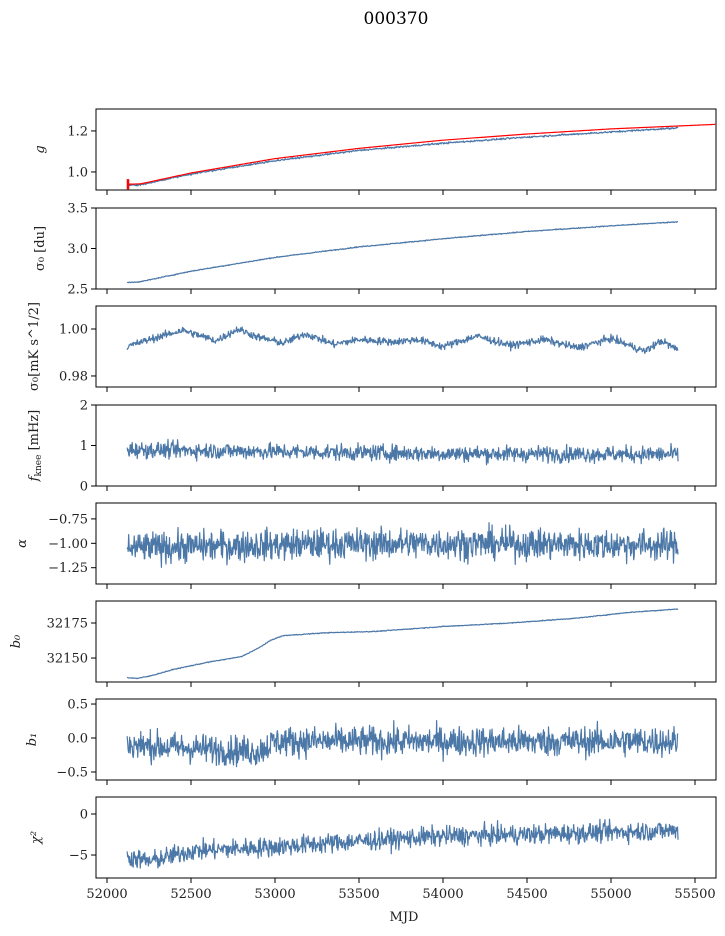 The width and height of the screenshot is (725, 936). I want to click on y-axis-label: g, so click(40, 149).